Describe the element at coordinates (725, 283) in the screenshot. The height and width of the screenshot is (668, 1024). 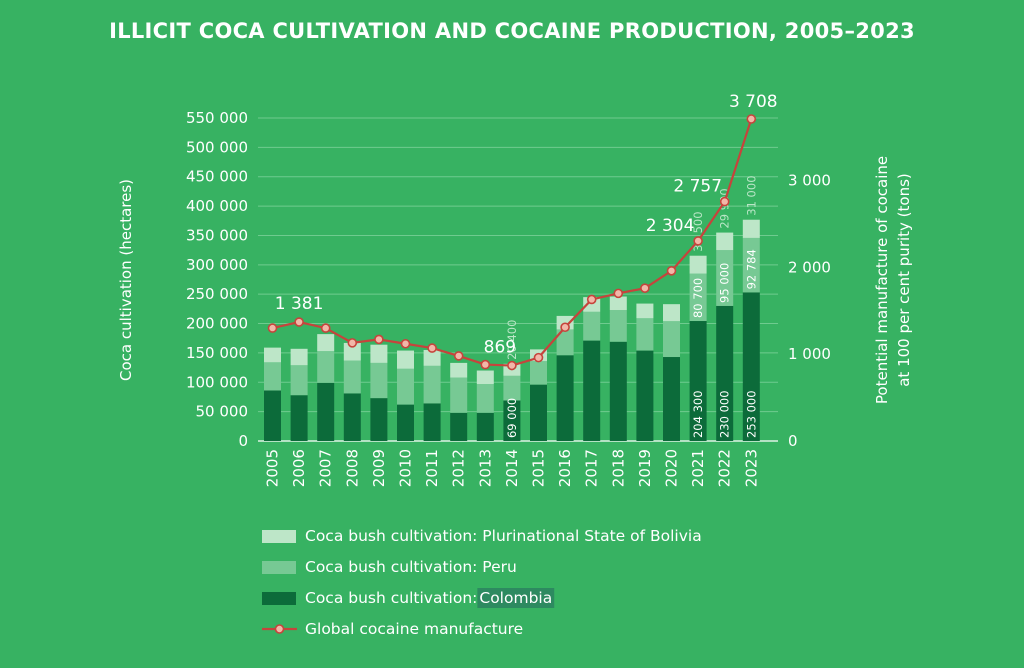
I see `bar-label-peru: 95 000` at that location.